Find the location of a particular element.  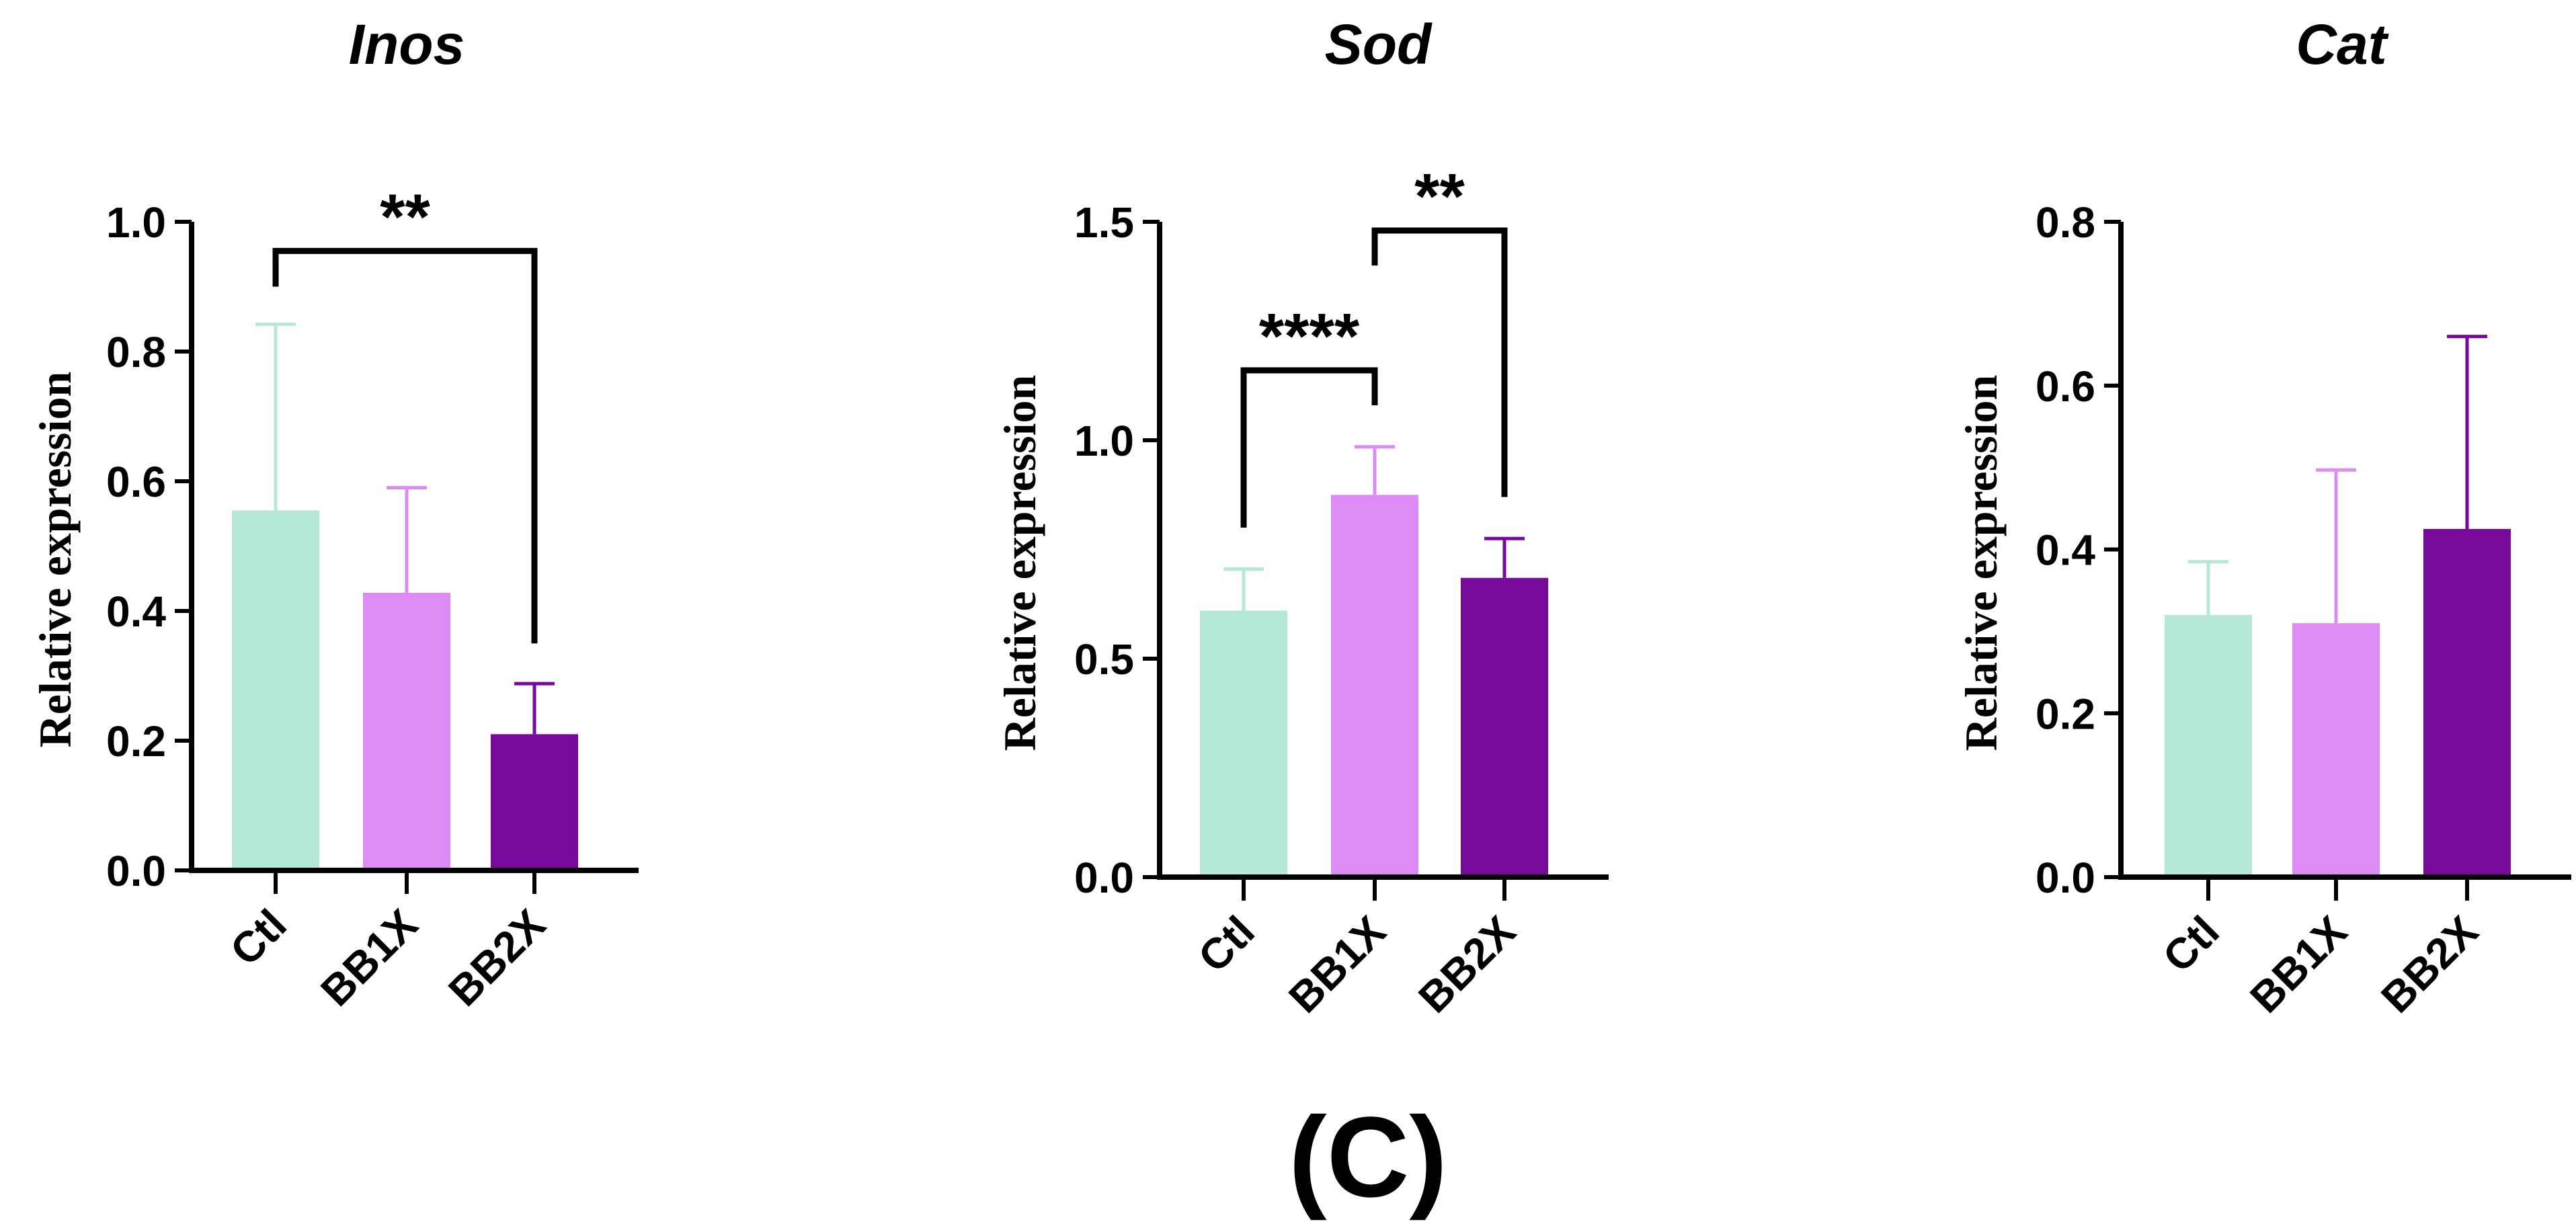

significance-label: **** is located at coordinates (1309, 336).